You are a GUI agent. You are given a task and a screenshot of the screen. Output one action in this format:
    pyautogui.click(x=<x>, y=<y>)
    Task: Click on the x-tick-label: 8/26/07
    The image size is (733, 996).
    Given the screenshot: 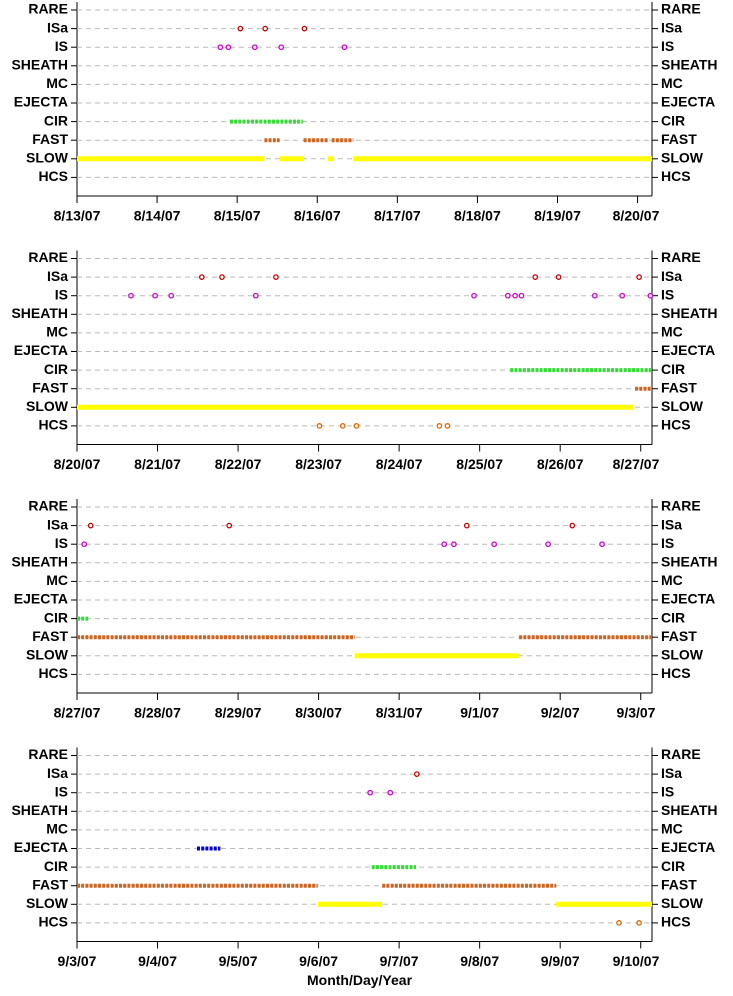 What is the action you would take?
    pyautogui.click(x=560, y=464)
    